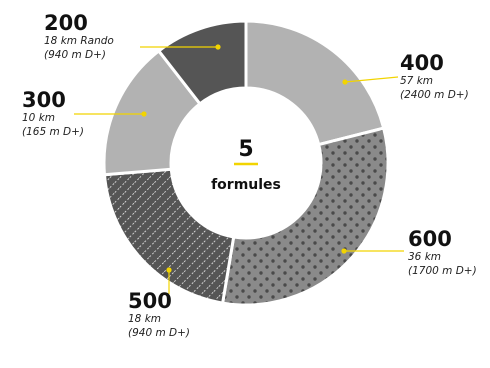 Image resolution: width=490 pixels, height=368 pixels. Describe the element at coordinates (150, 301) in the screenshot. I see `slice-label-500: 500` at that location.